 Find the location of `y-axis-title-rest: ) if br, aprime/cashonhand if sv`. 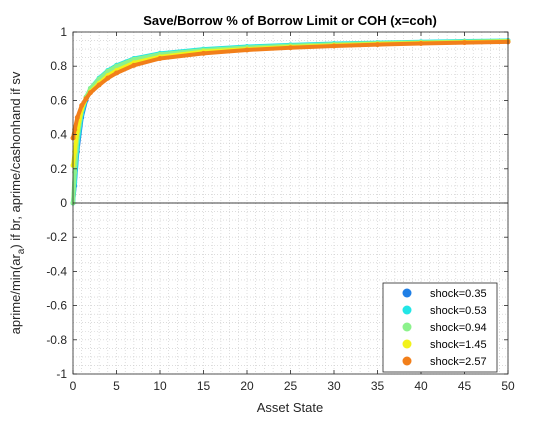

y-axis-title-rest: ) if br, aprime/cashonhand if sv is located at coordinates (15, 160).